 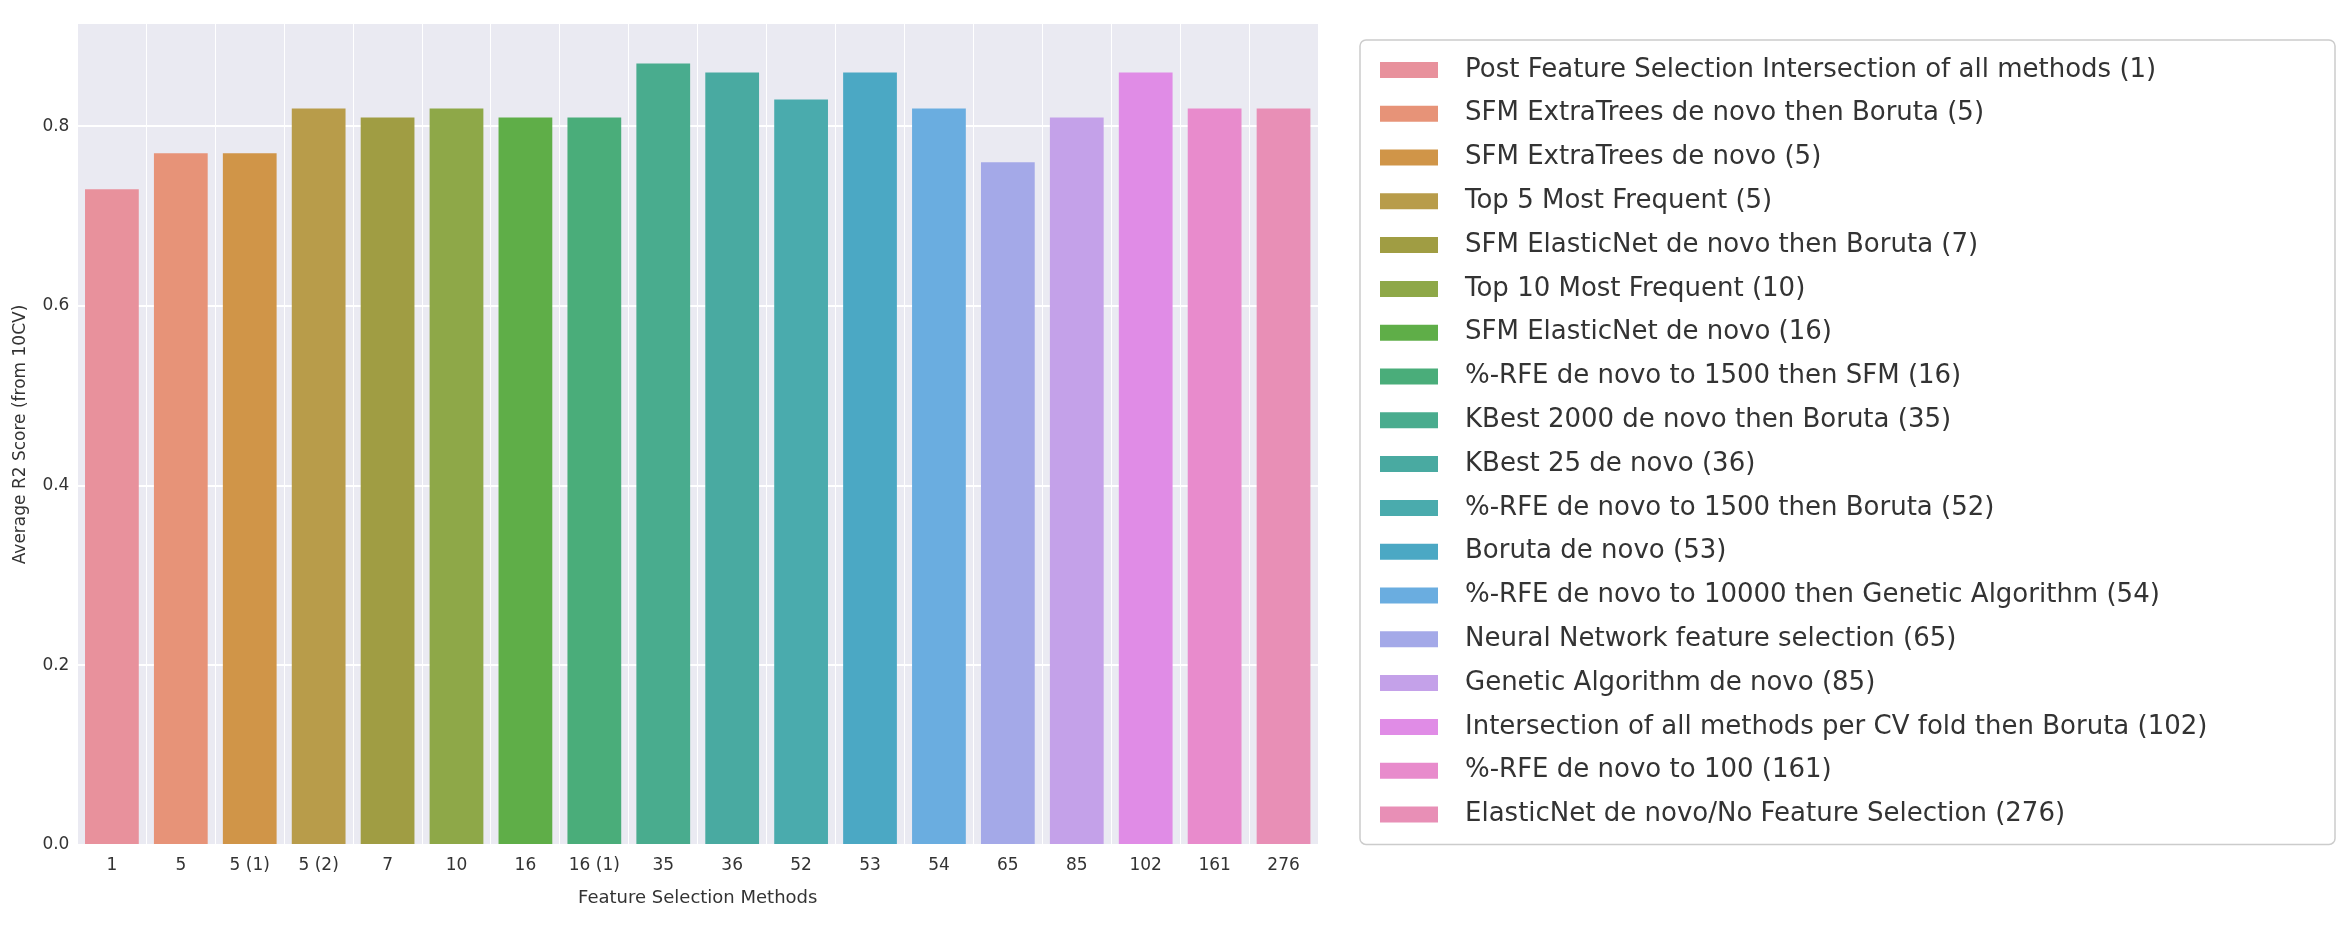 I want to click on y-axis-title: Average R2 Score (from 10CV), so click(x=18, y=434).